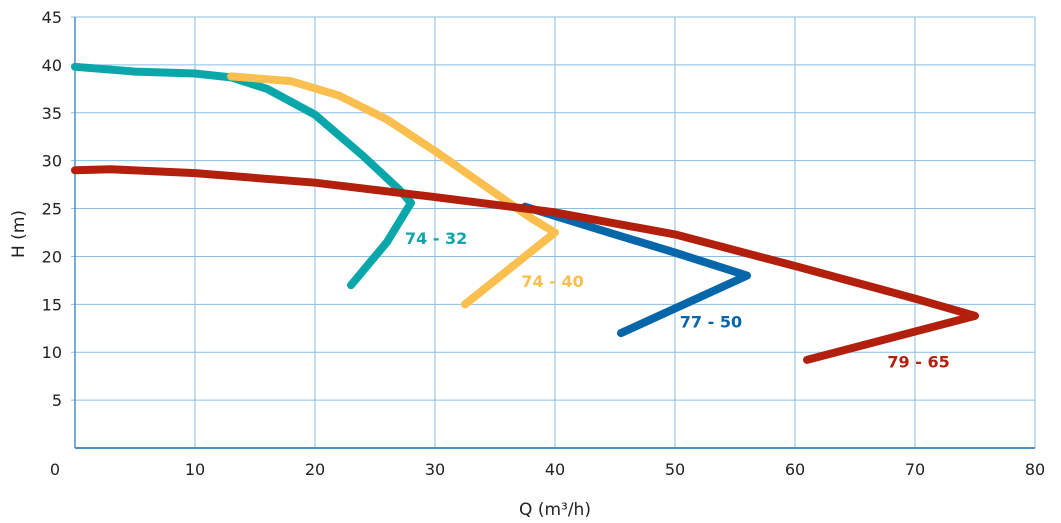 This screenshot has width=1061, height=523. What do you see at coordinates (52, 256) in the screenshot?
I see `y-tick-label: 20` at bounding box center [52, 256].